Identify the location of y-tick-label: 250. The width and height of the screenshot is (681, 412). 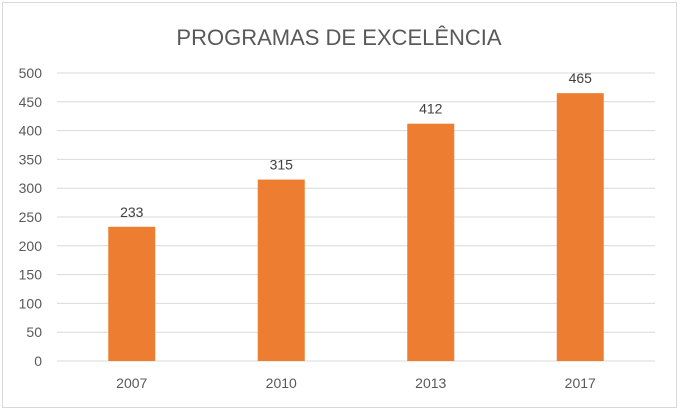
(31, 217).